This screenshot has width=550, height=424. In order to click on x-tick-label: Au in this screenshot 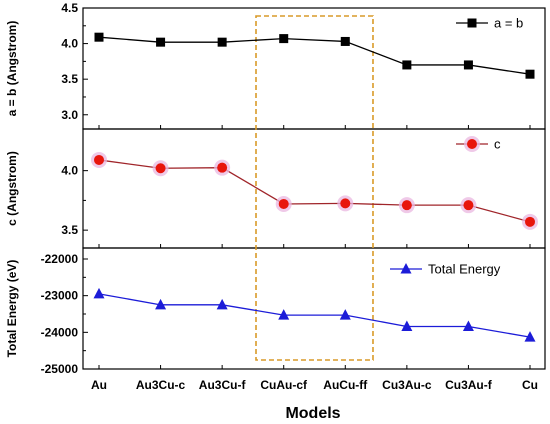, I will do `click(99, 385)`.